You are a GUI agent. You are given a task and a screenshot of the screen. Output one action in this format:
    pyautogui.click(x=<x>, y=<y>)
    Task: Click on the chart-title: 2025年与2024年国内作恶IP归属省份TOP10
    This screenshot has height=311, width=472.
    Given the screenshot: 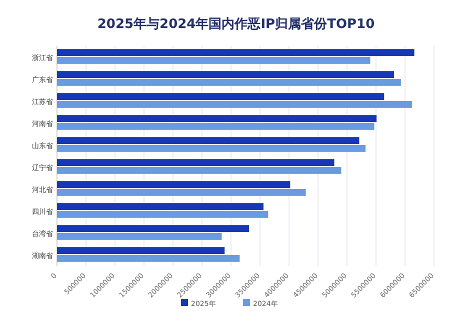 What is the action you would take?
    pyautogui.click(x=236, y=24)
    